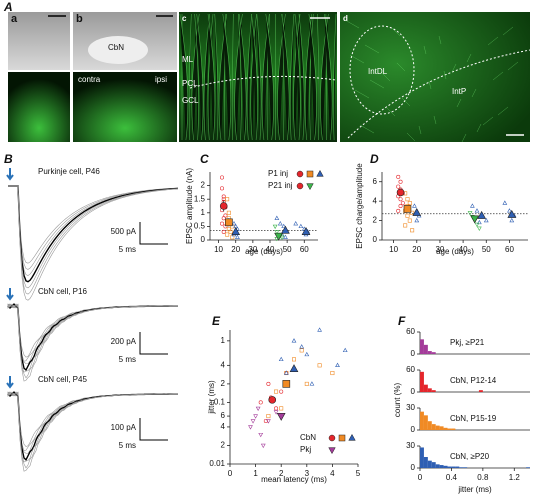 This screenshot has width=534, height=496. I want to click on panel-label: d, so click(345, 18).